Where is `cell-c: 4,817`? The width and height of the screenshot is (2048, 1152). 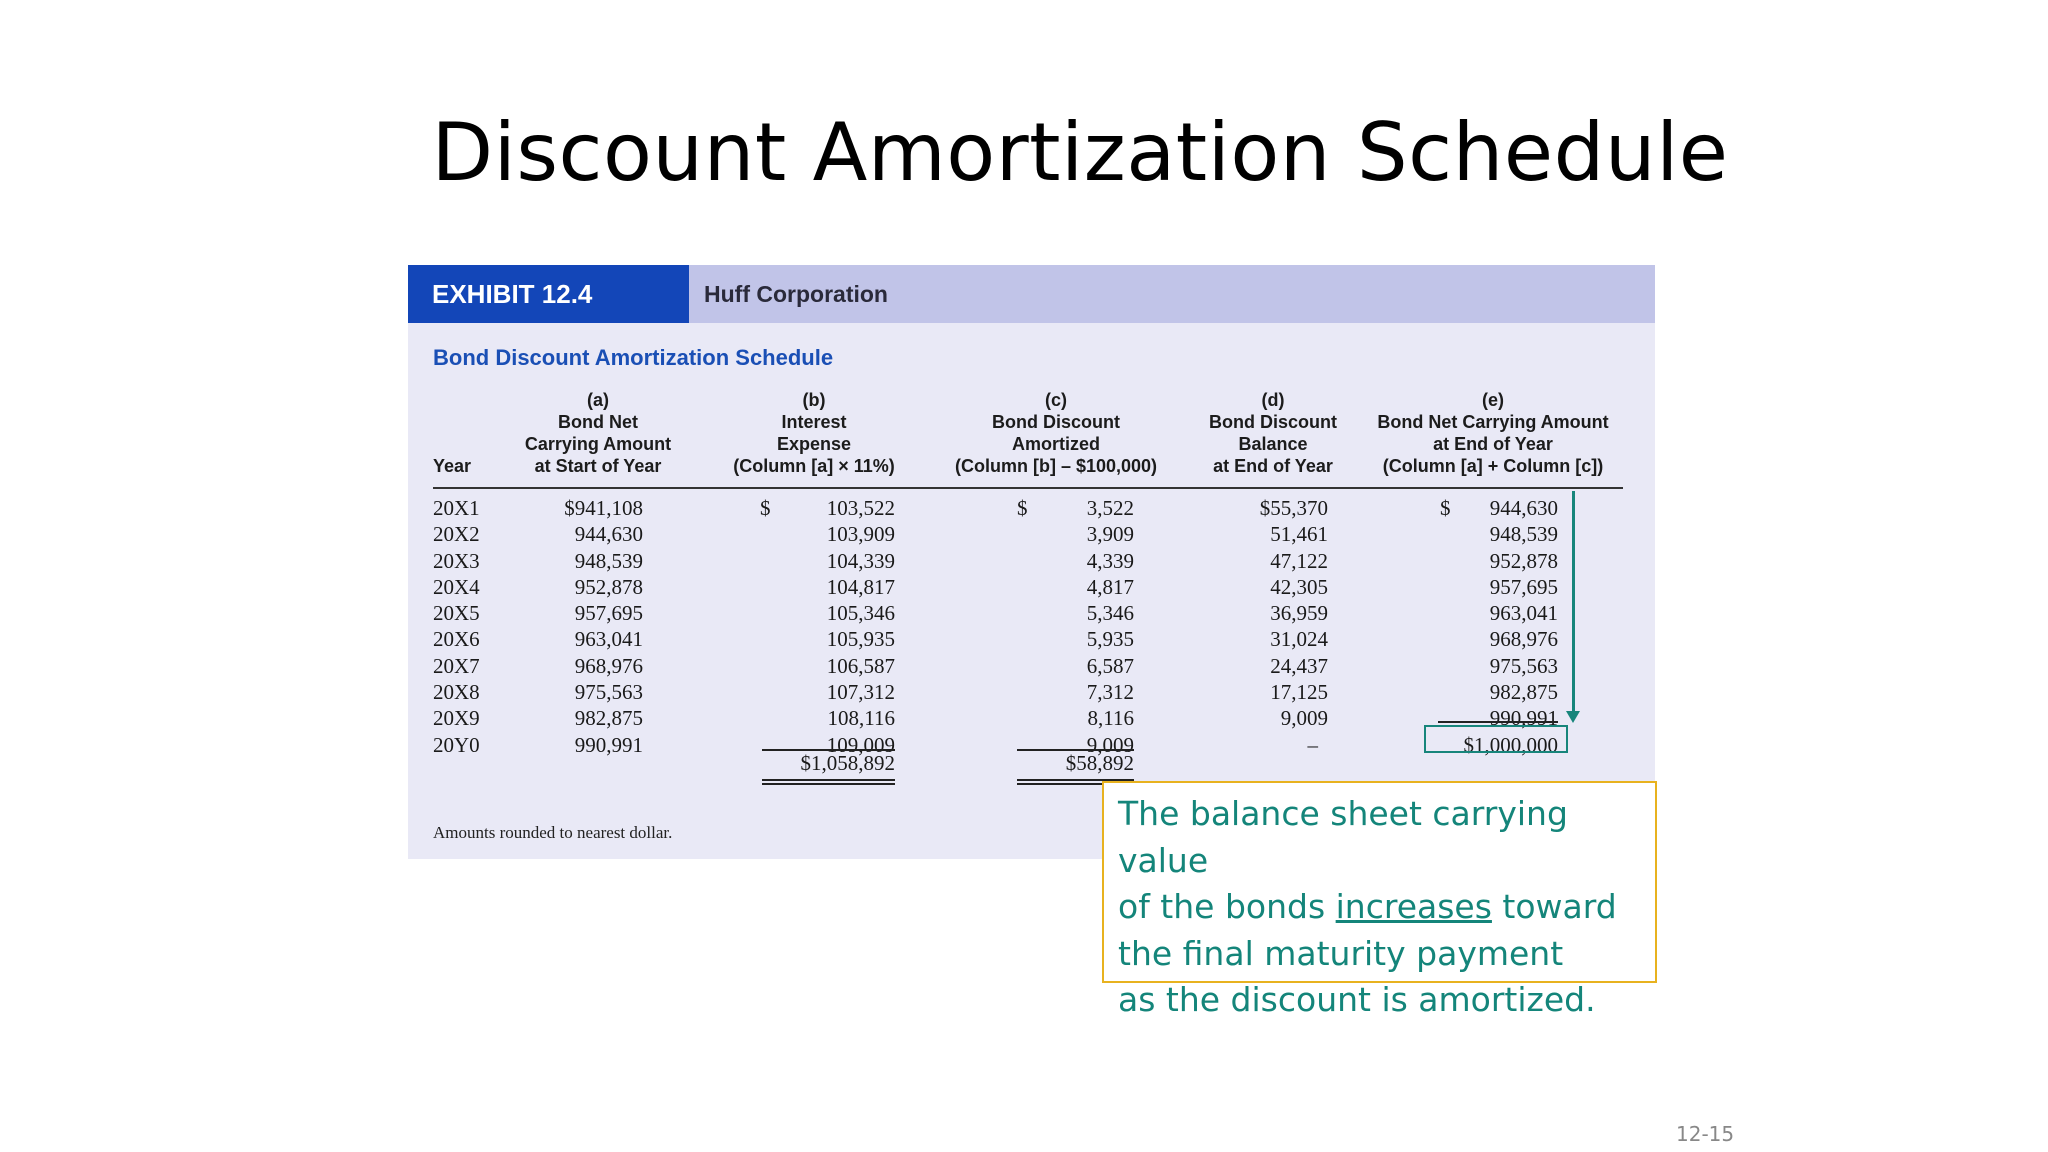 cell-c: 4,817 is located at coordinates (1110, 586).